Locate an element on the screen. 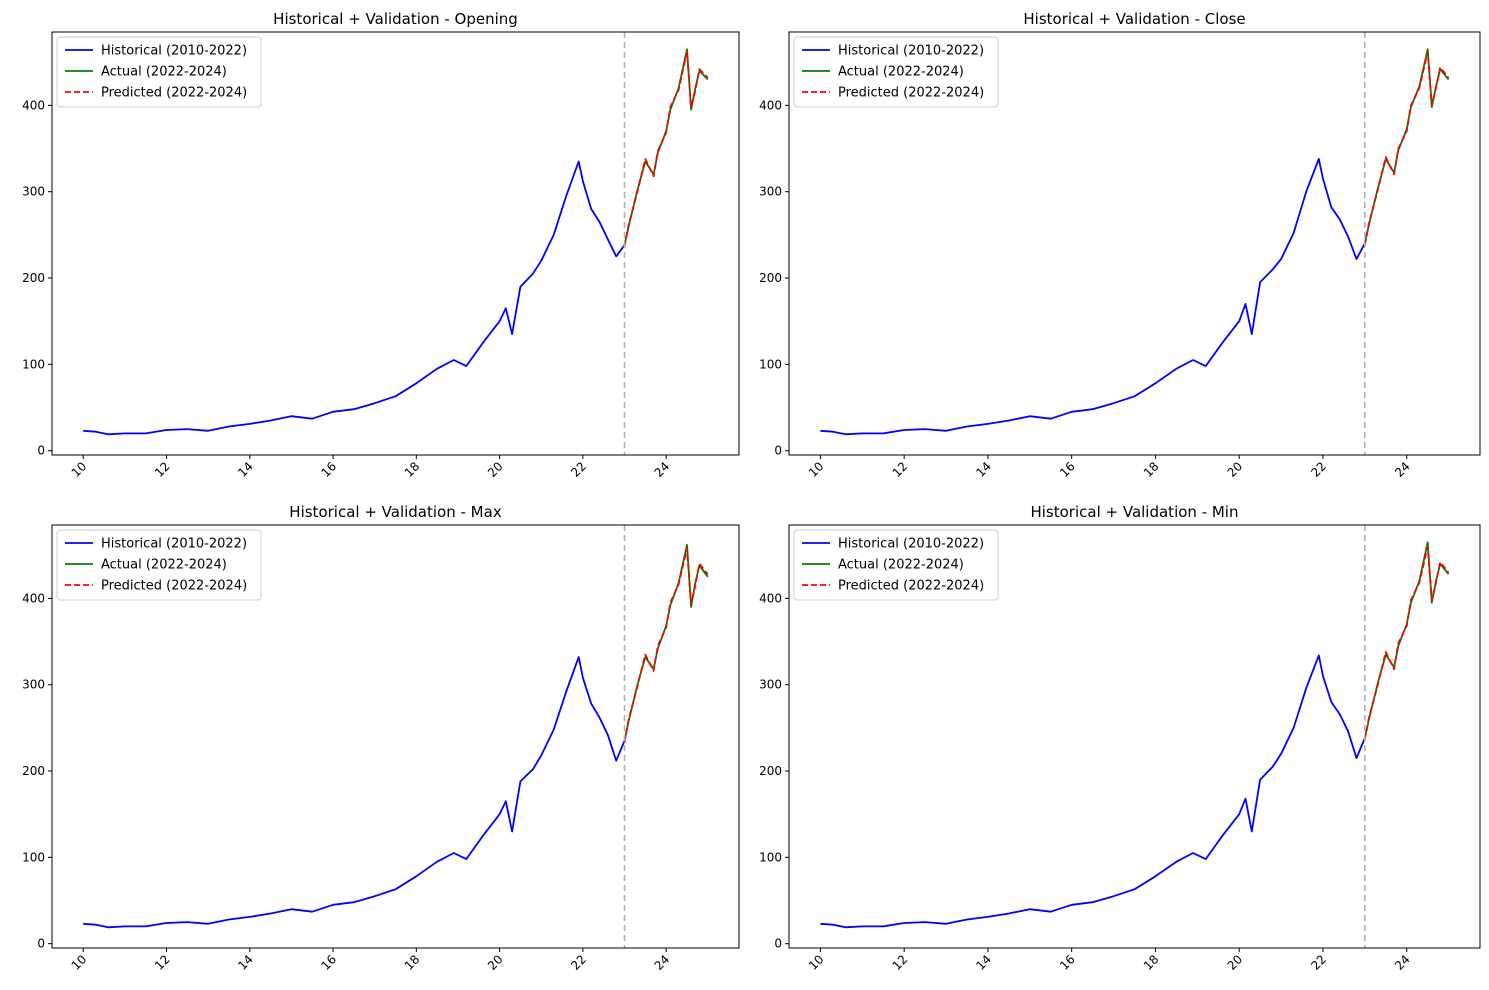  chart-title: Historical + Validation - Opening is located at coordinates (395, 19).